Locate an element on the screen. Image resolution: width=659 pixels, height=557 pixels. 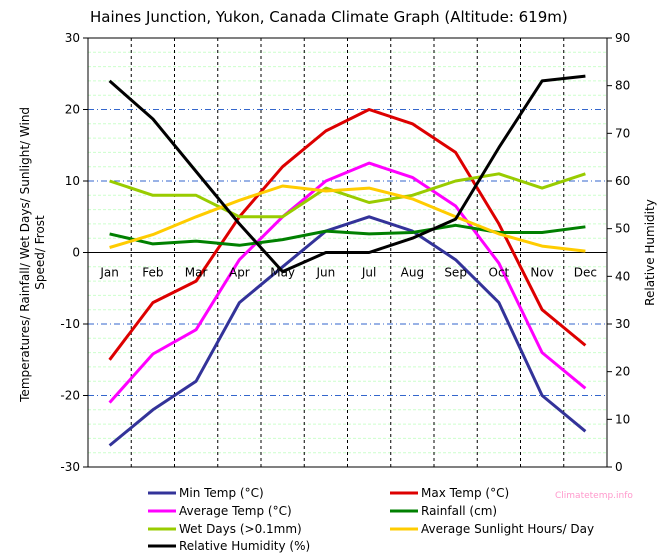
left-tick-label: -30 is located at coordinates (70, 467).